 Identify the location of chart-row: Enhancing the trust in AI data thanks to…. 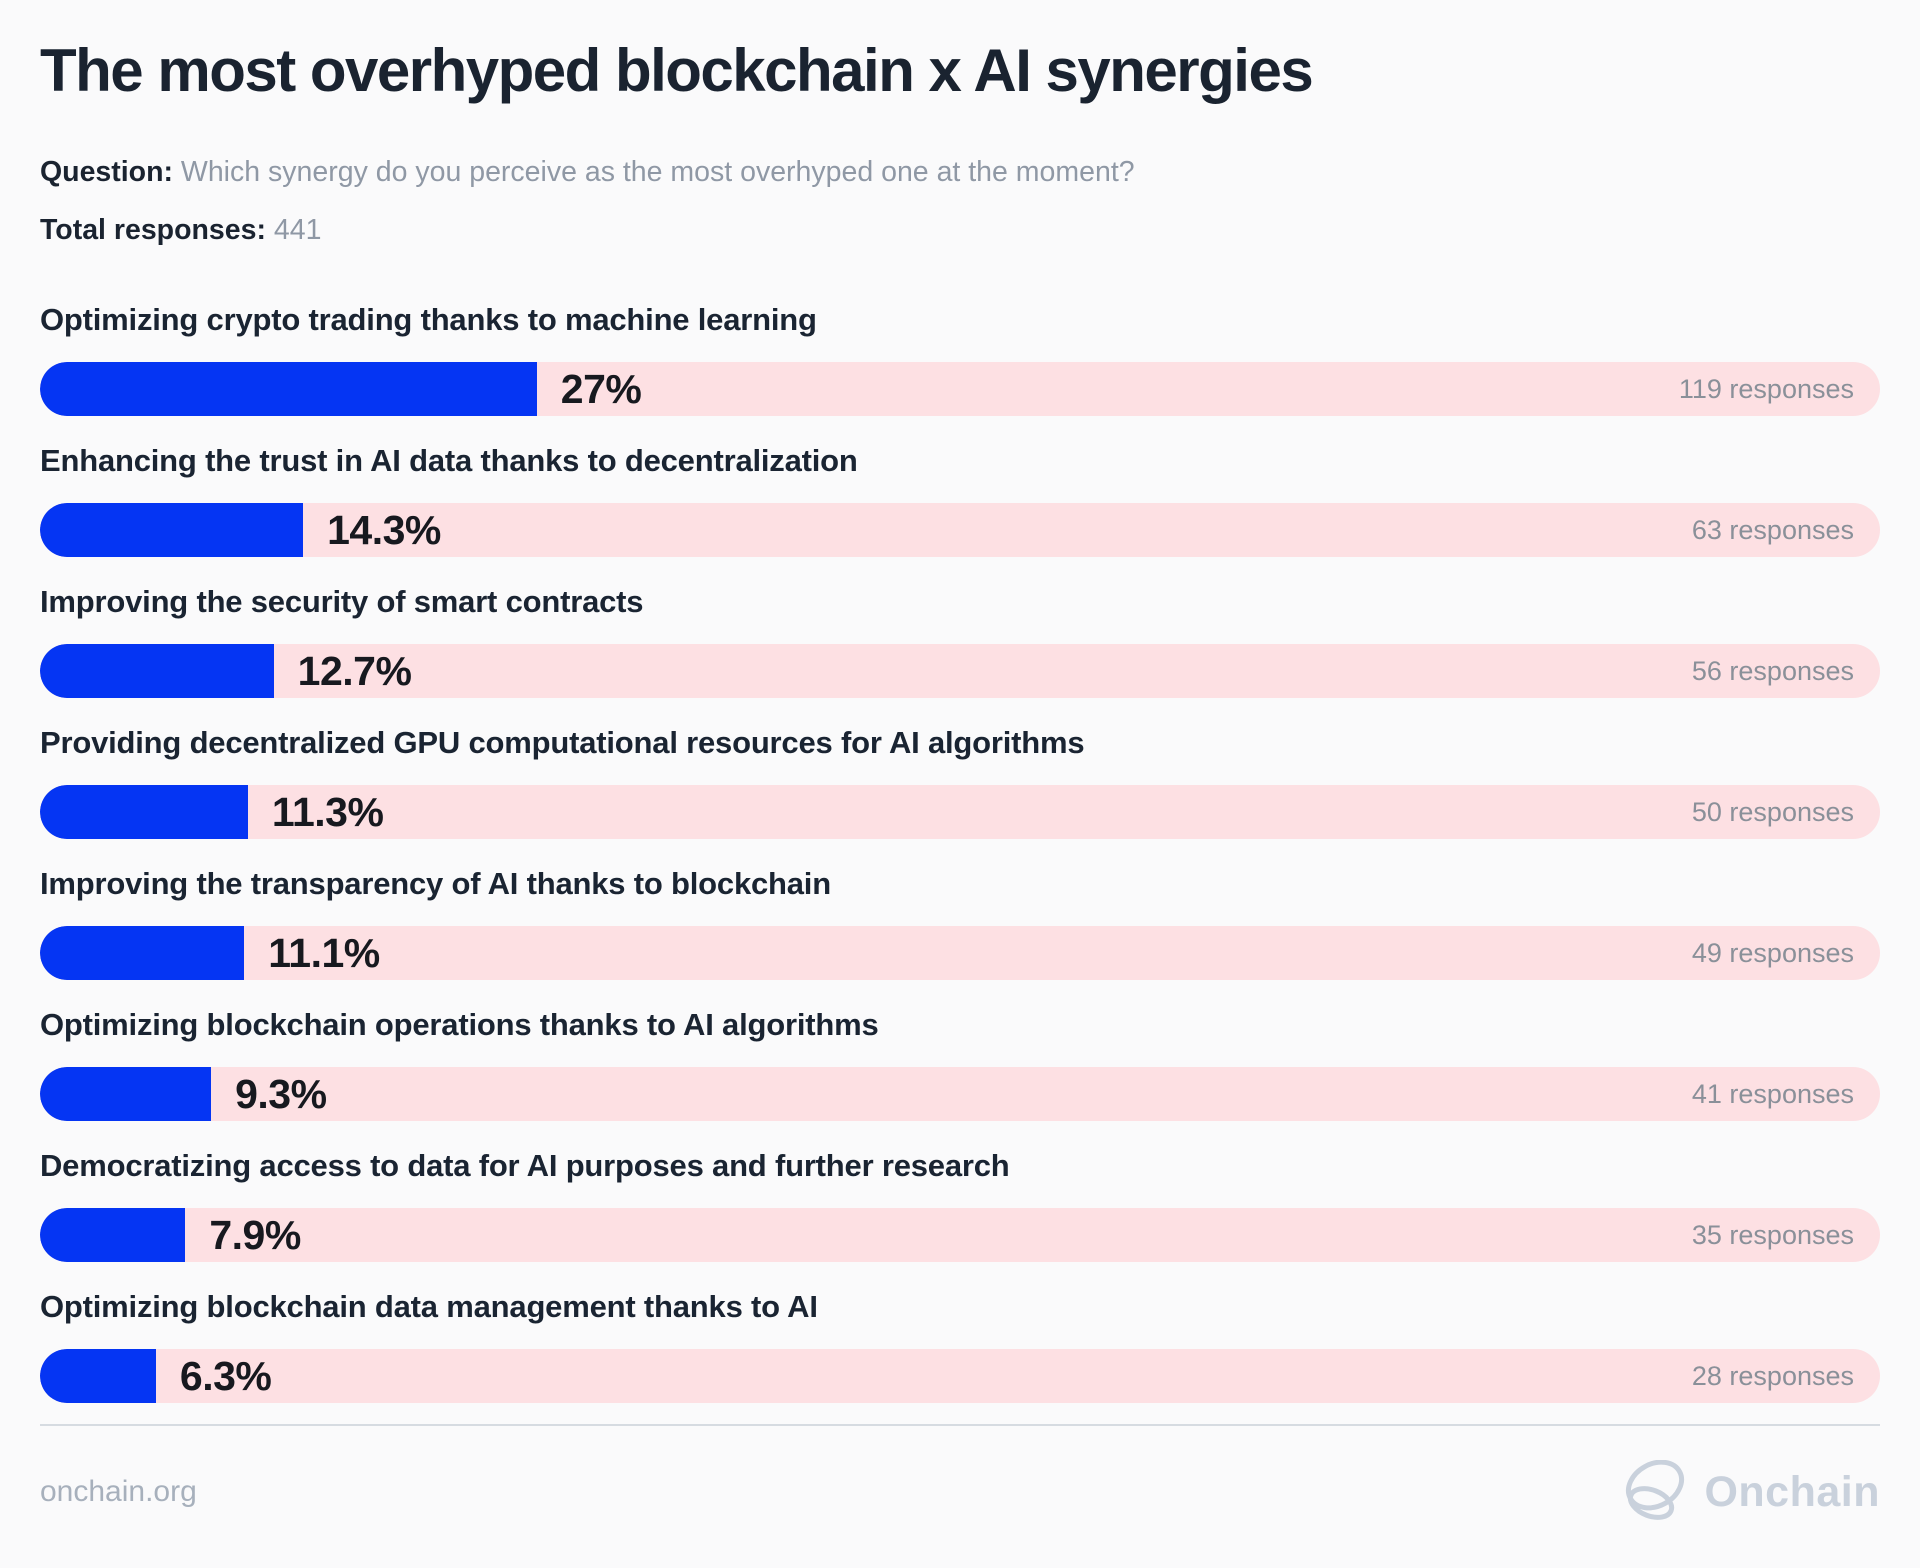
(960, 497).